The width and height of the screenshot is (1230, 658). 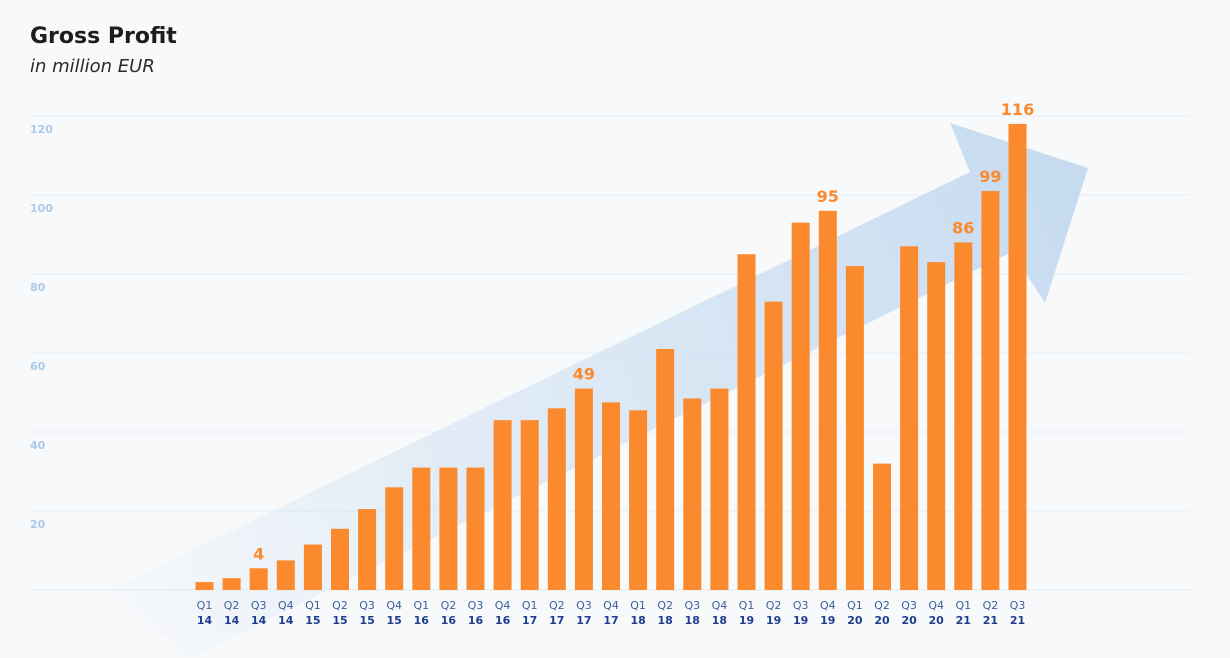 What do you see at coordinates (92, 66) in the screenshot?
I see `chart-subtitle: in million EUR` at bounding box center [92, 66].